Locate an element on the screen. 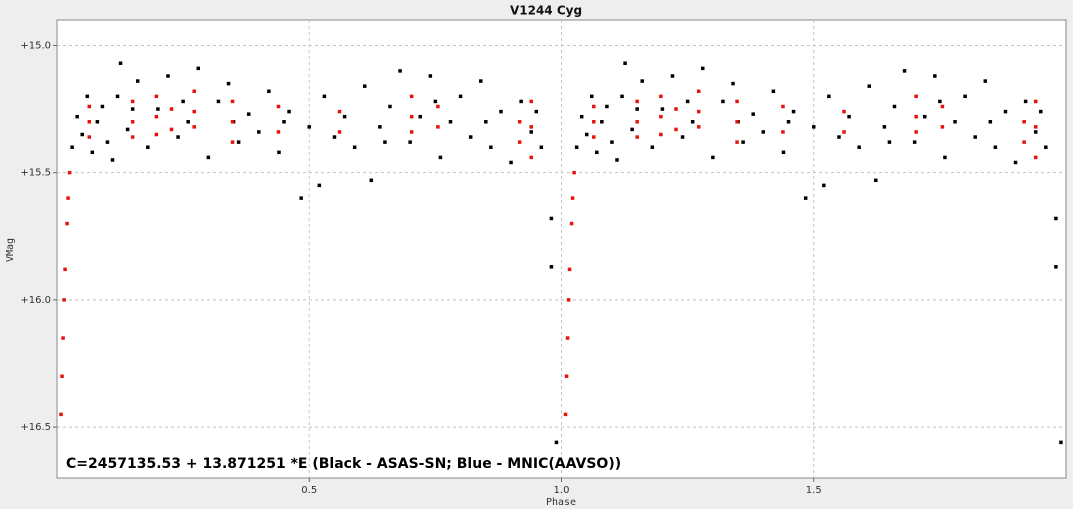 Image resolution: width=1073 pixels, height=509 pixels. x-tick-label: 1.0 is located at coordinates (562, 490).